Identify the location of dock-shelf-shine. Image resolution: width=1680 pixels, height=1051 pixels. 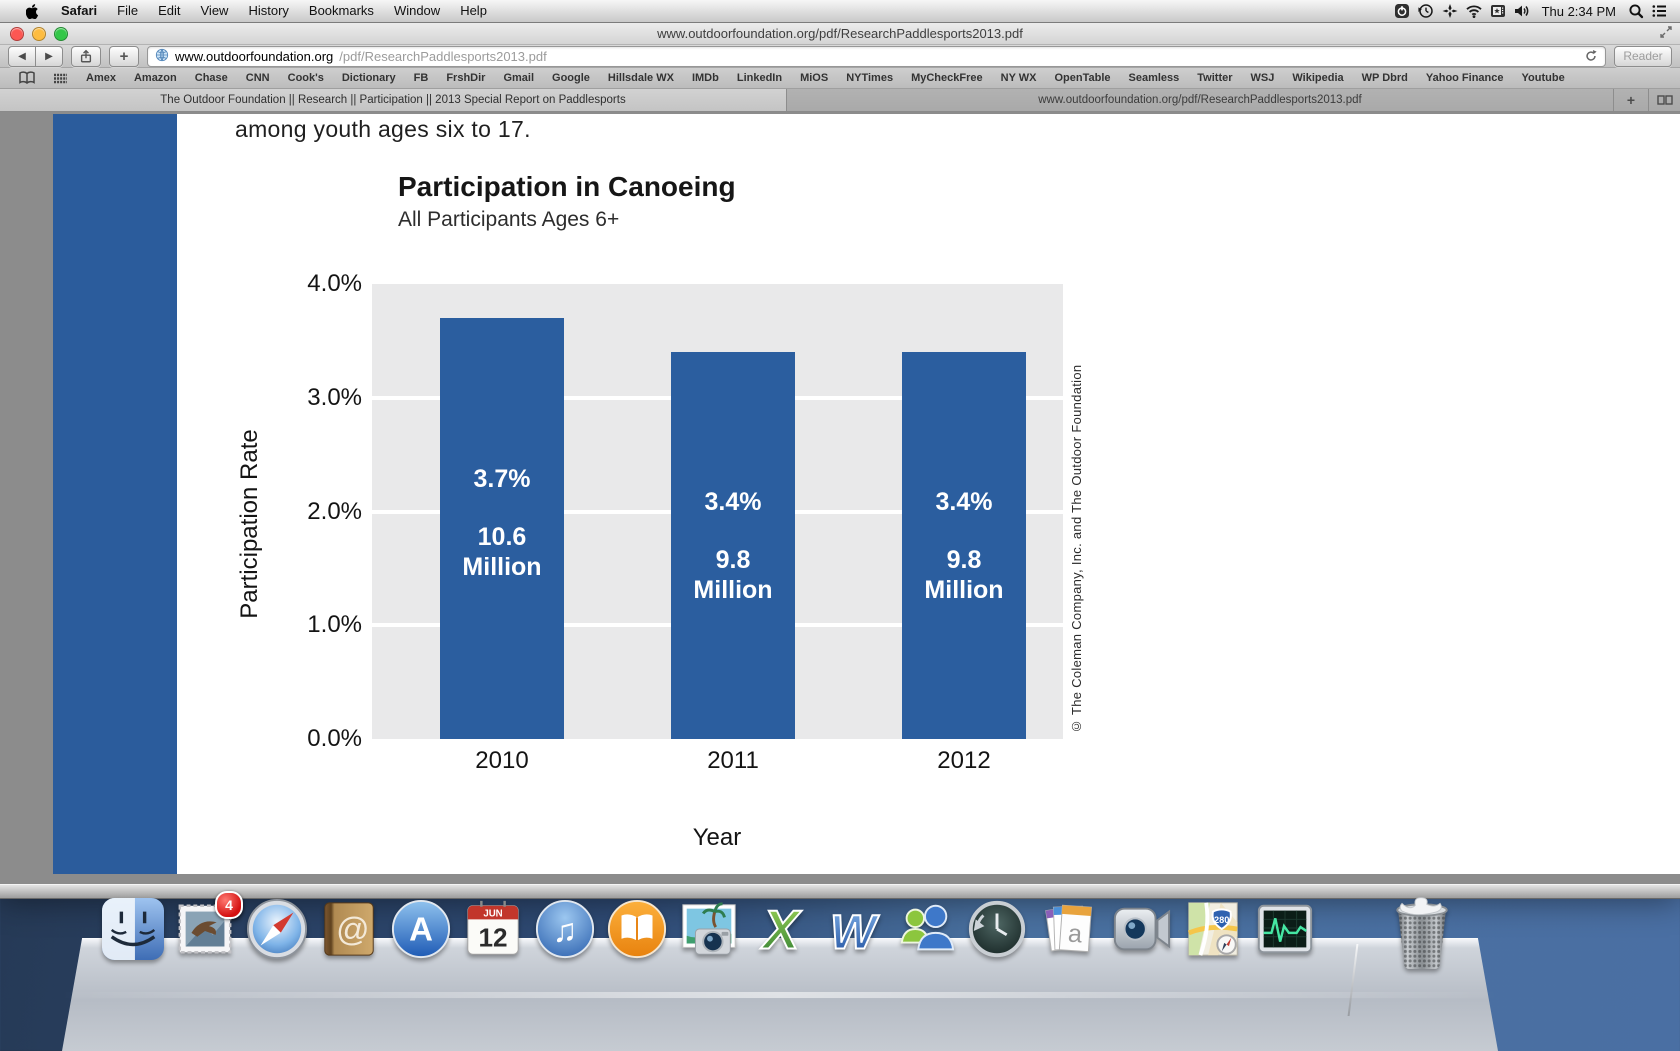
(780, 995).